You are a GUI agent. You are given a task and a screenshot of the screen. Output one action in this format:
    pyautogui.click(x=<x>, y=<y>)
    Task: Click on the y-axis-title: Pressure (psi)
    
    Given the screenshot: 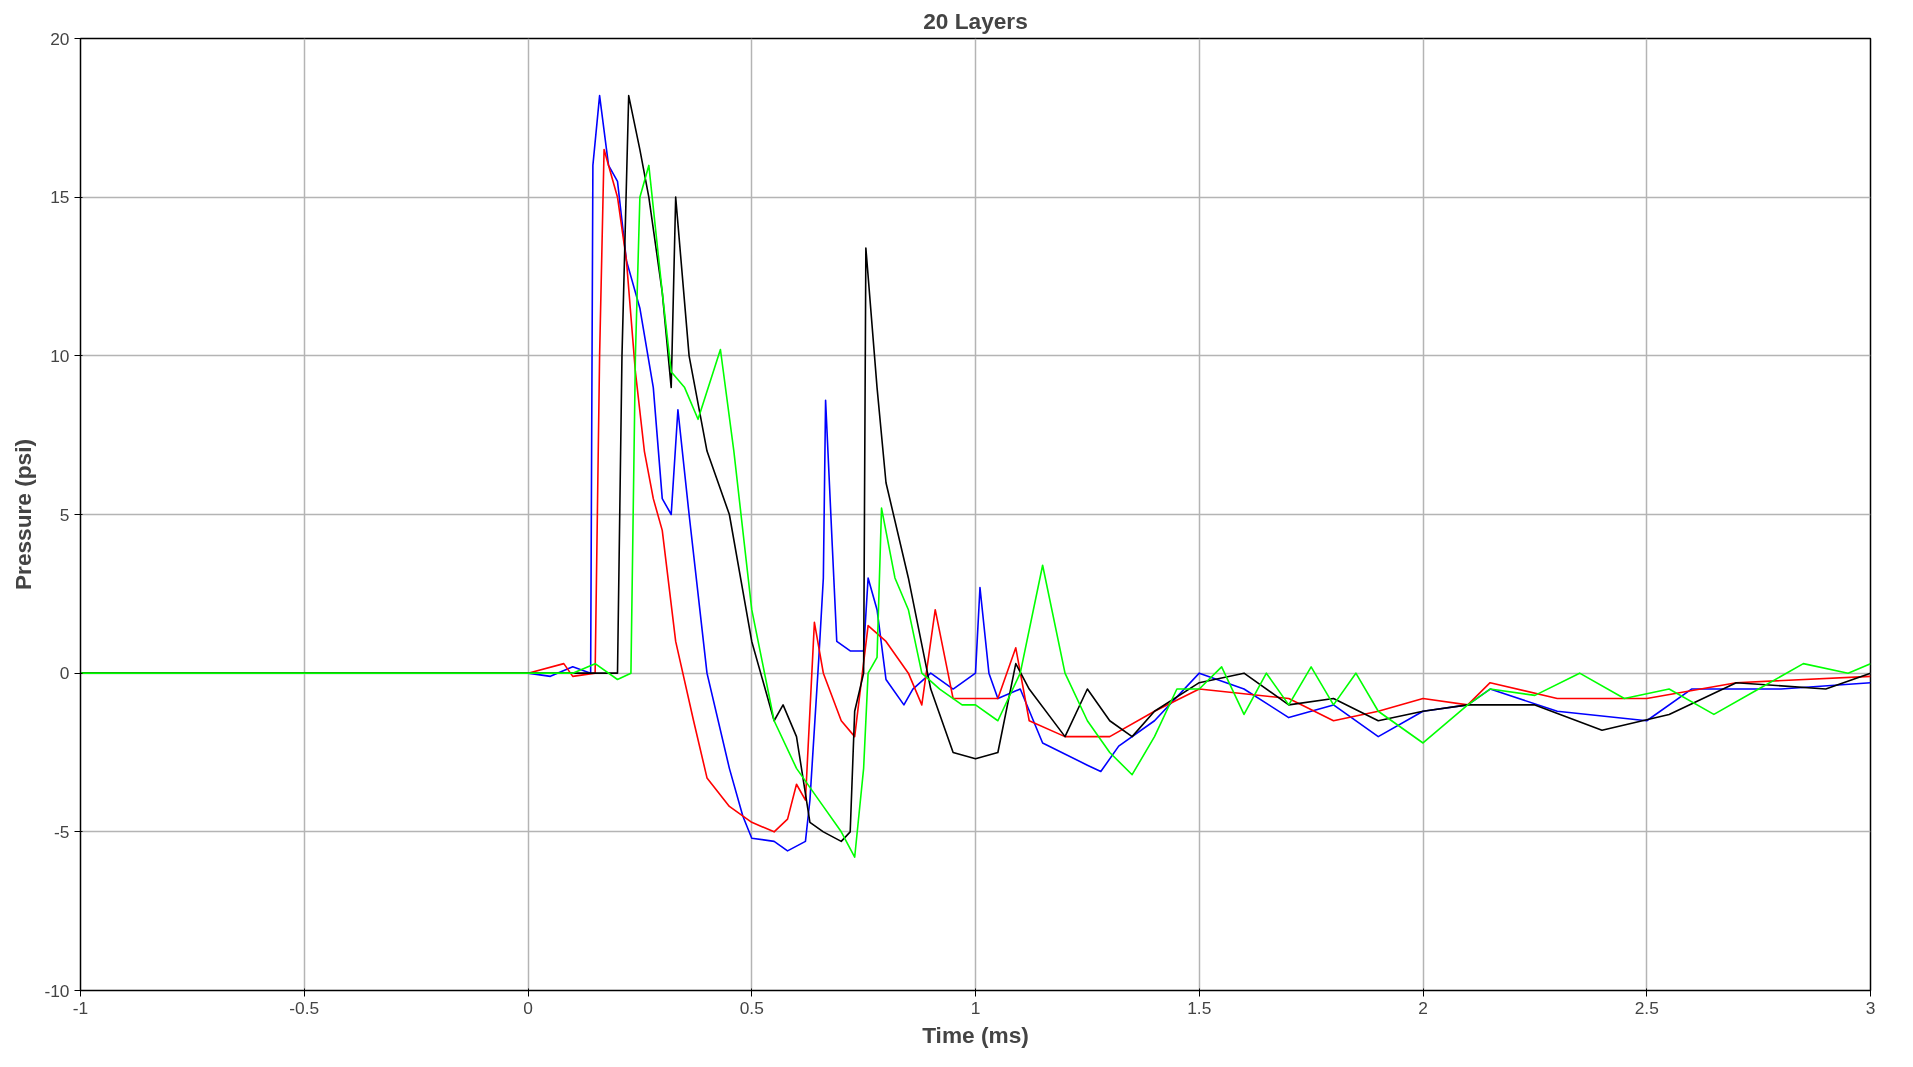 What is the action you would take?
    pyautogui.click(x=23, y=514)
    